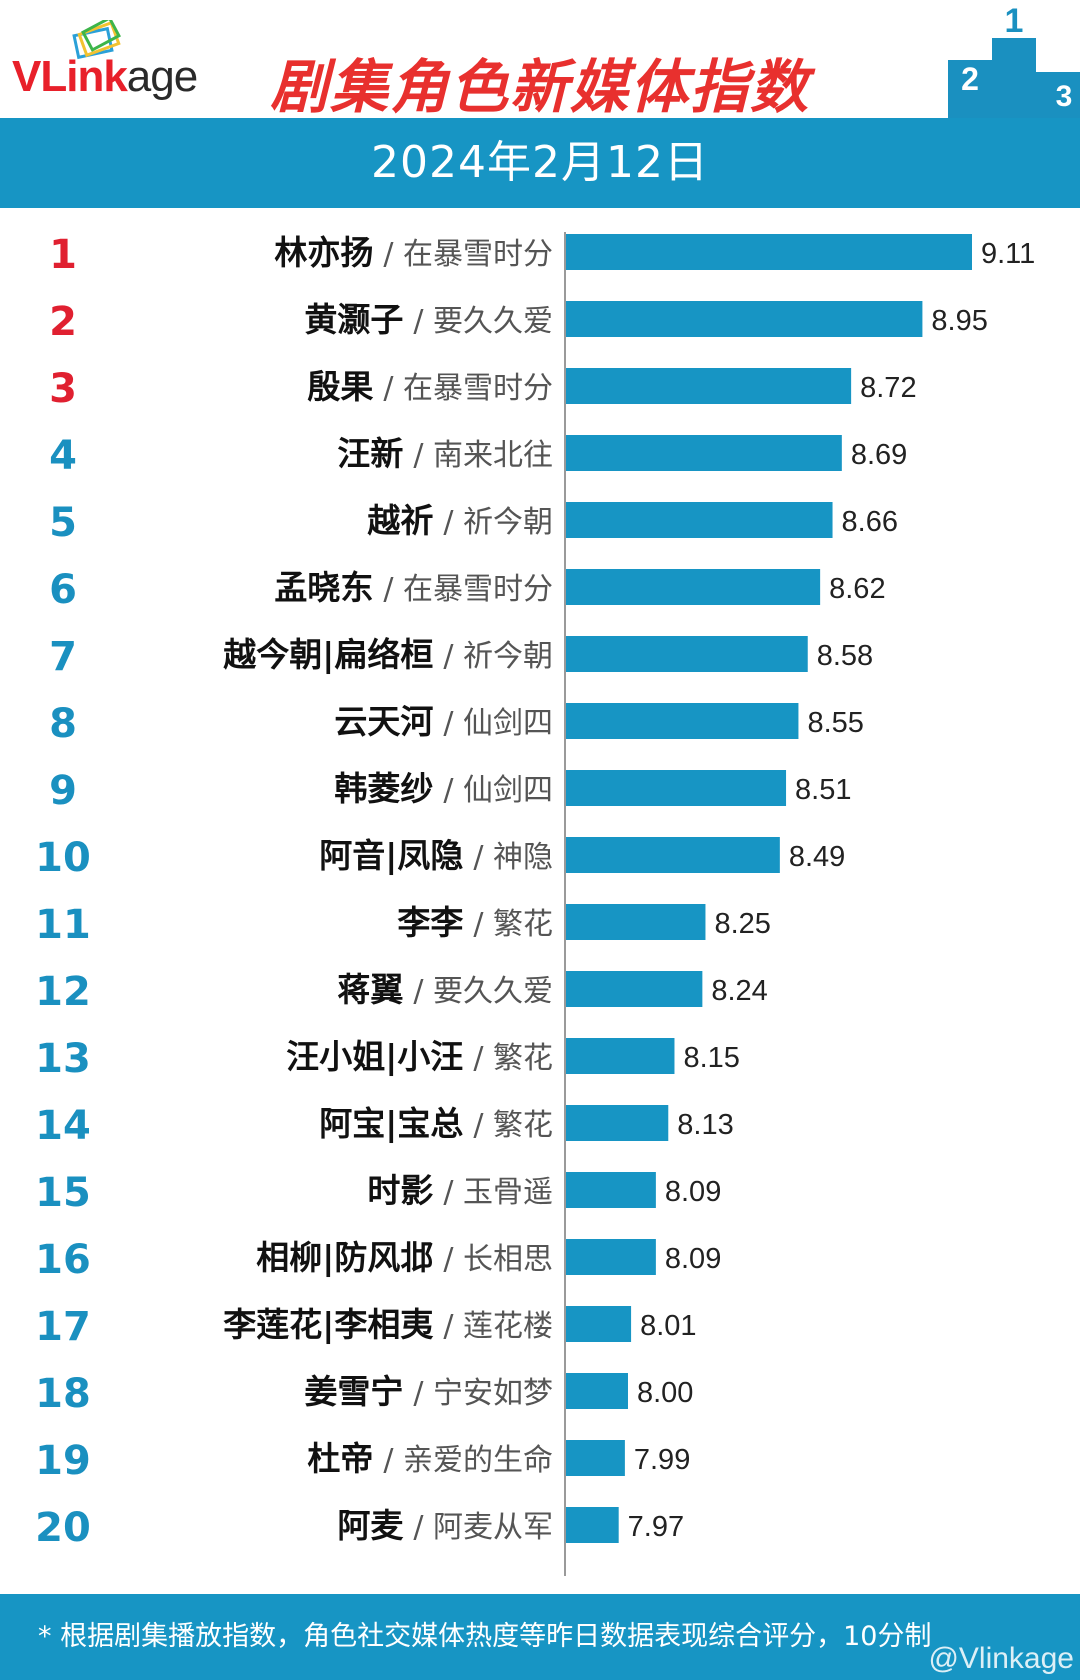 Image resolution: width=1080 pixels, height=1680 pixels. Describe the element at coordinates (63, 1327) in the screenshot. I see `rank-number: 17` at that location.